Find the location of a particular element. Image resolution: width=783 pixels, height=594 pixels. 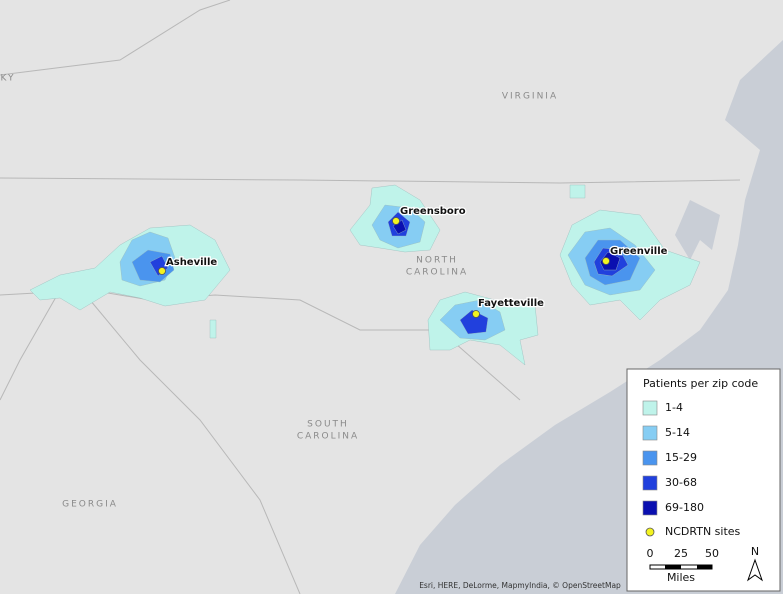

city-label: Fayetteville is located at coordinates (511, 303).